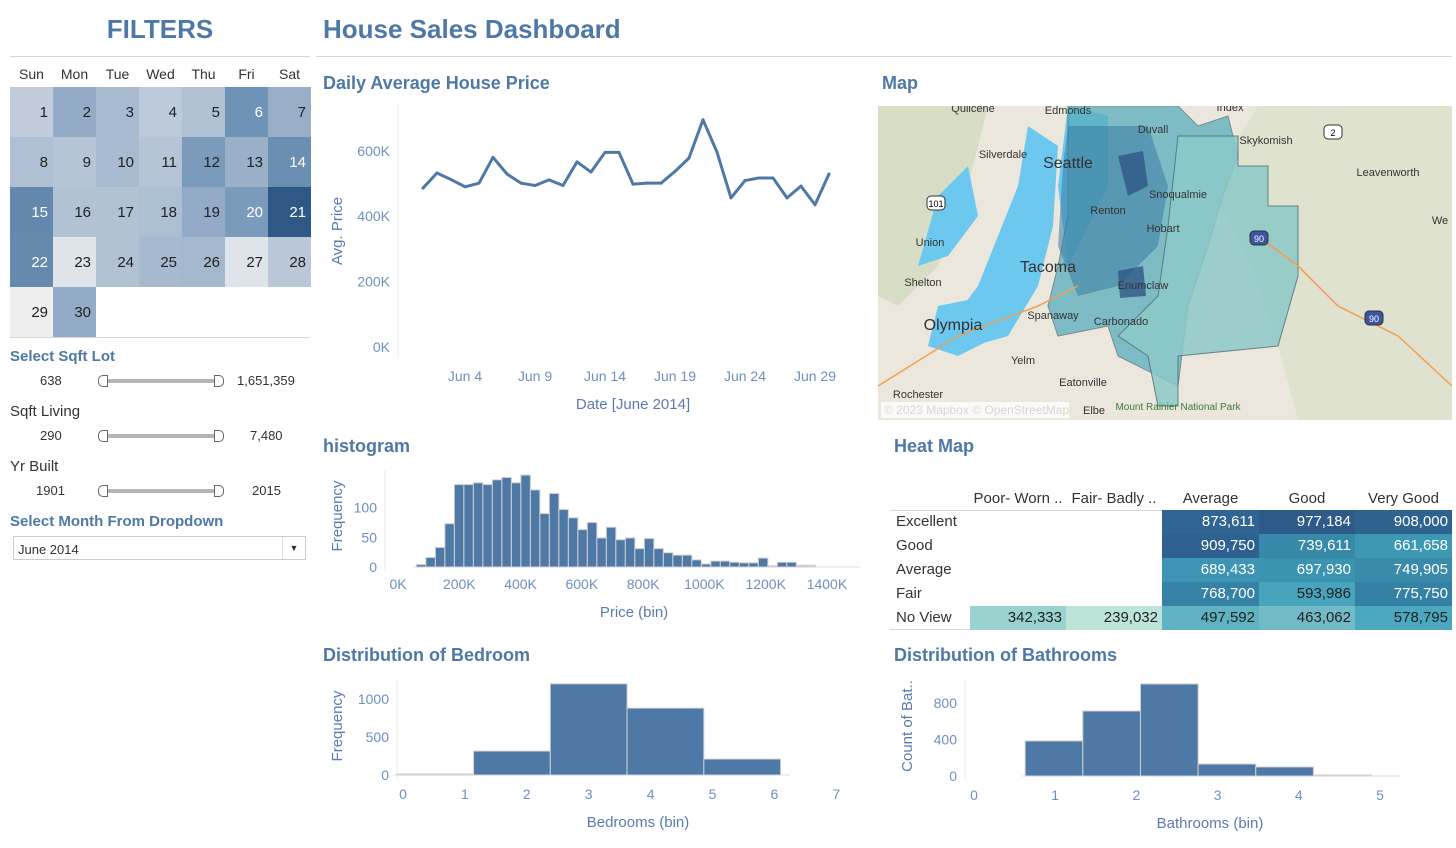  What do you see at coordinates (918, 395) in the screenshot?
I see `map-place-label: Rochester` at bounding box center [918, 395].